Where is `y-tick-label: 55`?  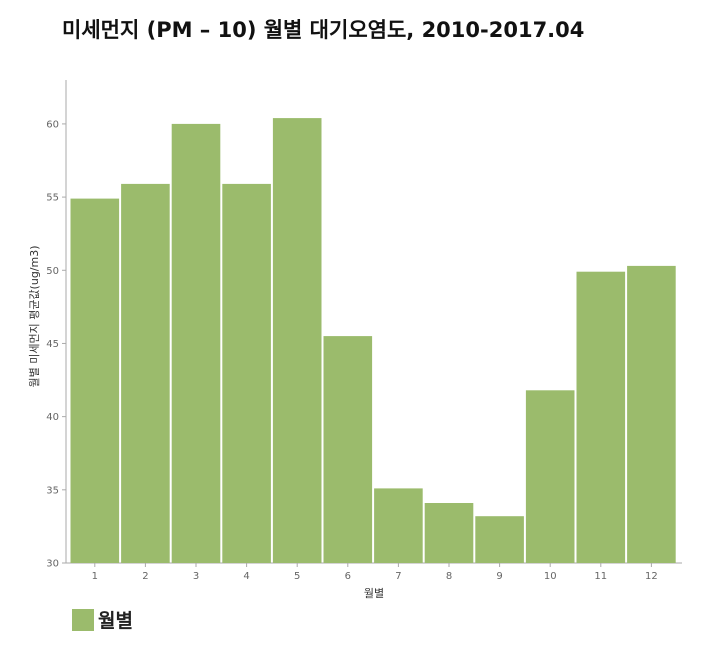
y-tick-label: 55 is located at coordinates (52, 198).